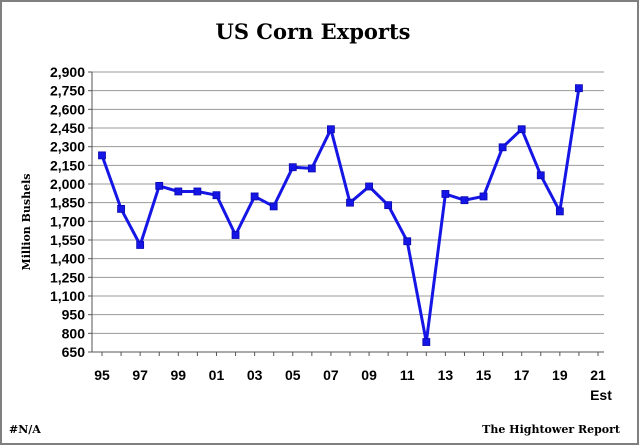 Image resolution: width=639 pixels, height=445 pixels. I want to click on x-tick-label: 11, so click(407, 375).